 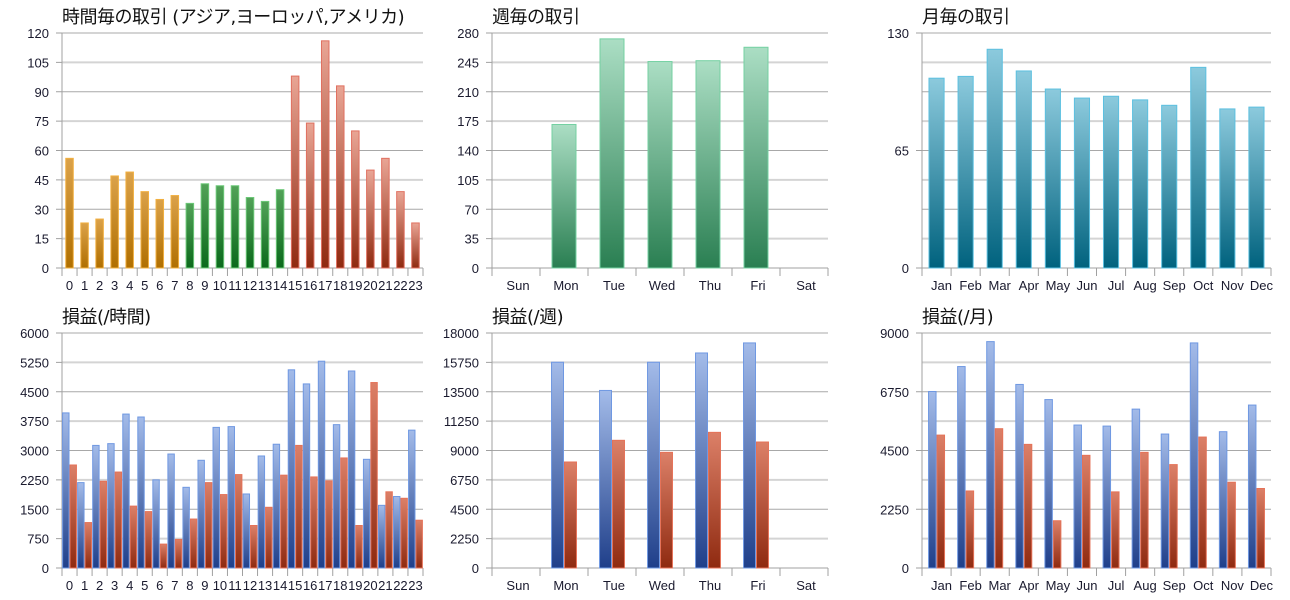 What do you see at coordinates (174, 285) in the screenshot?
I see `x-tick-label: 7` at bounding box center [174, 285].